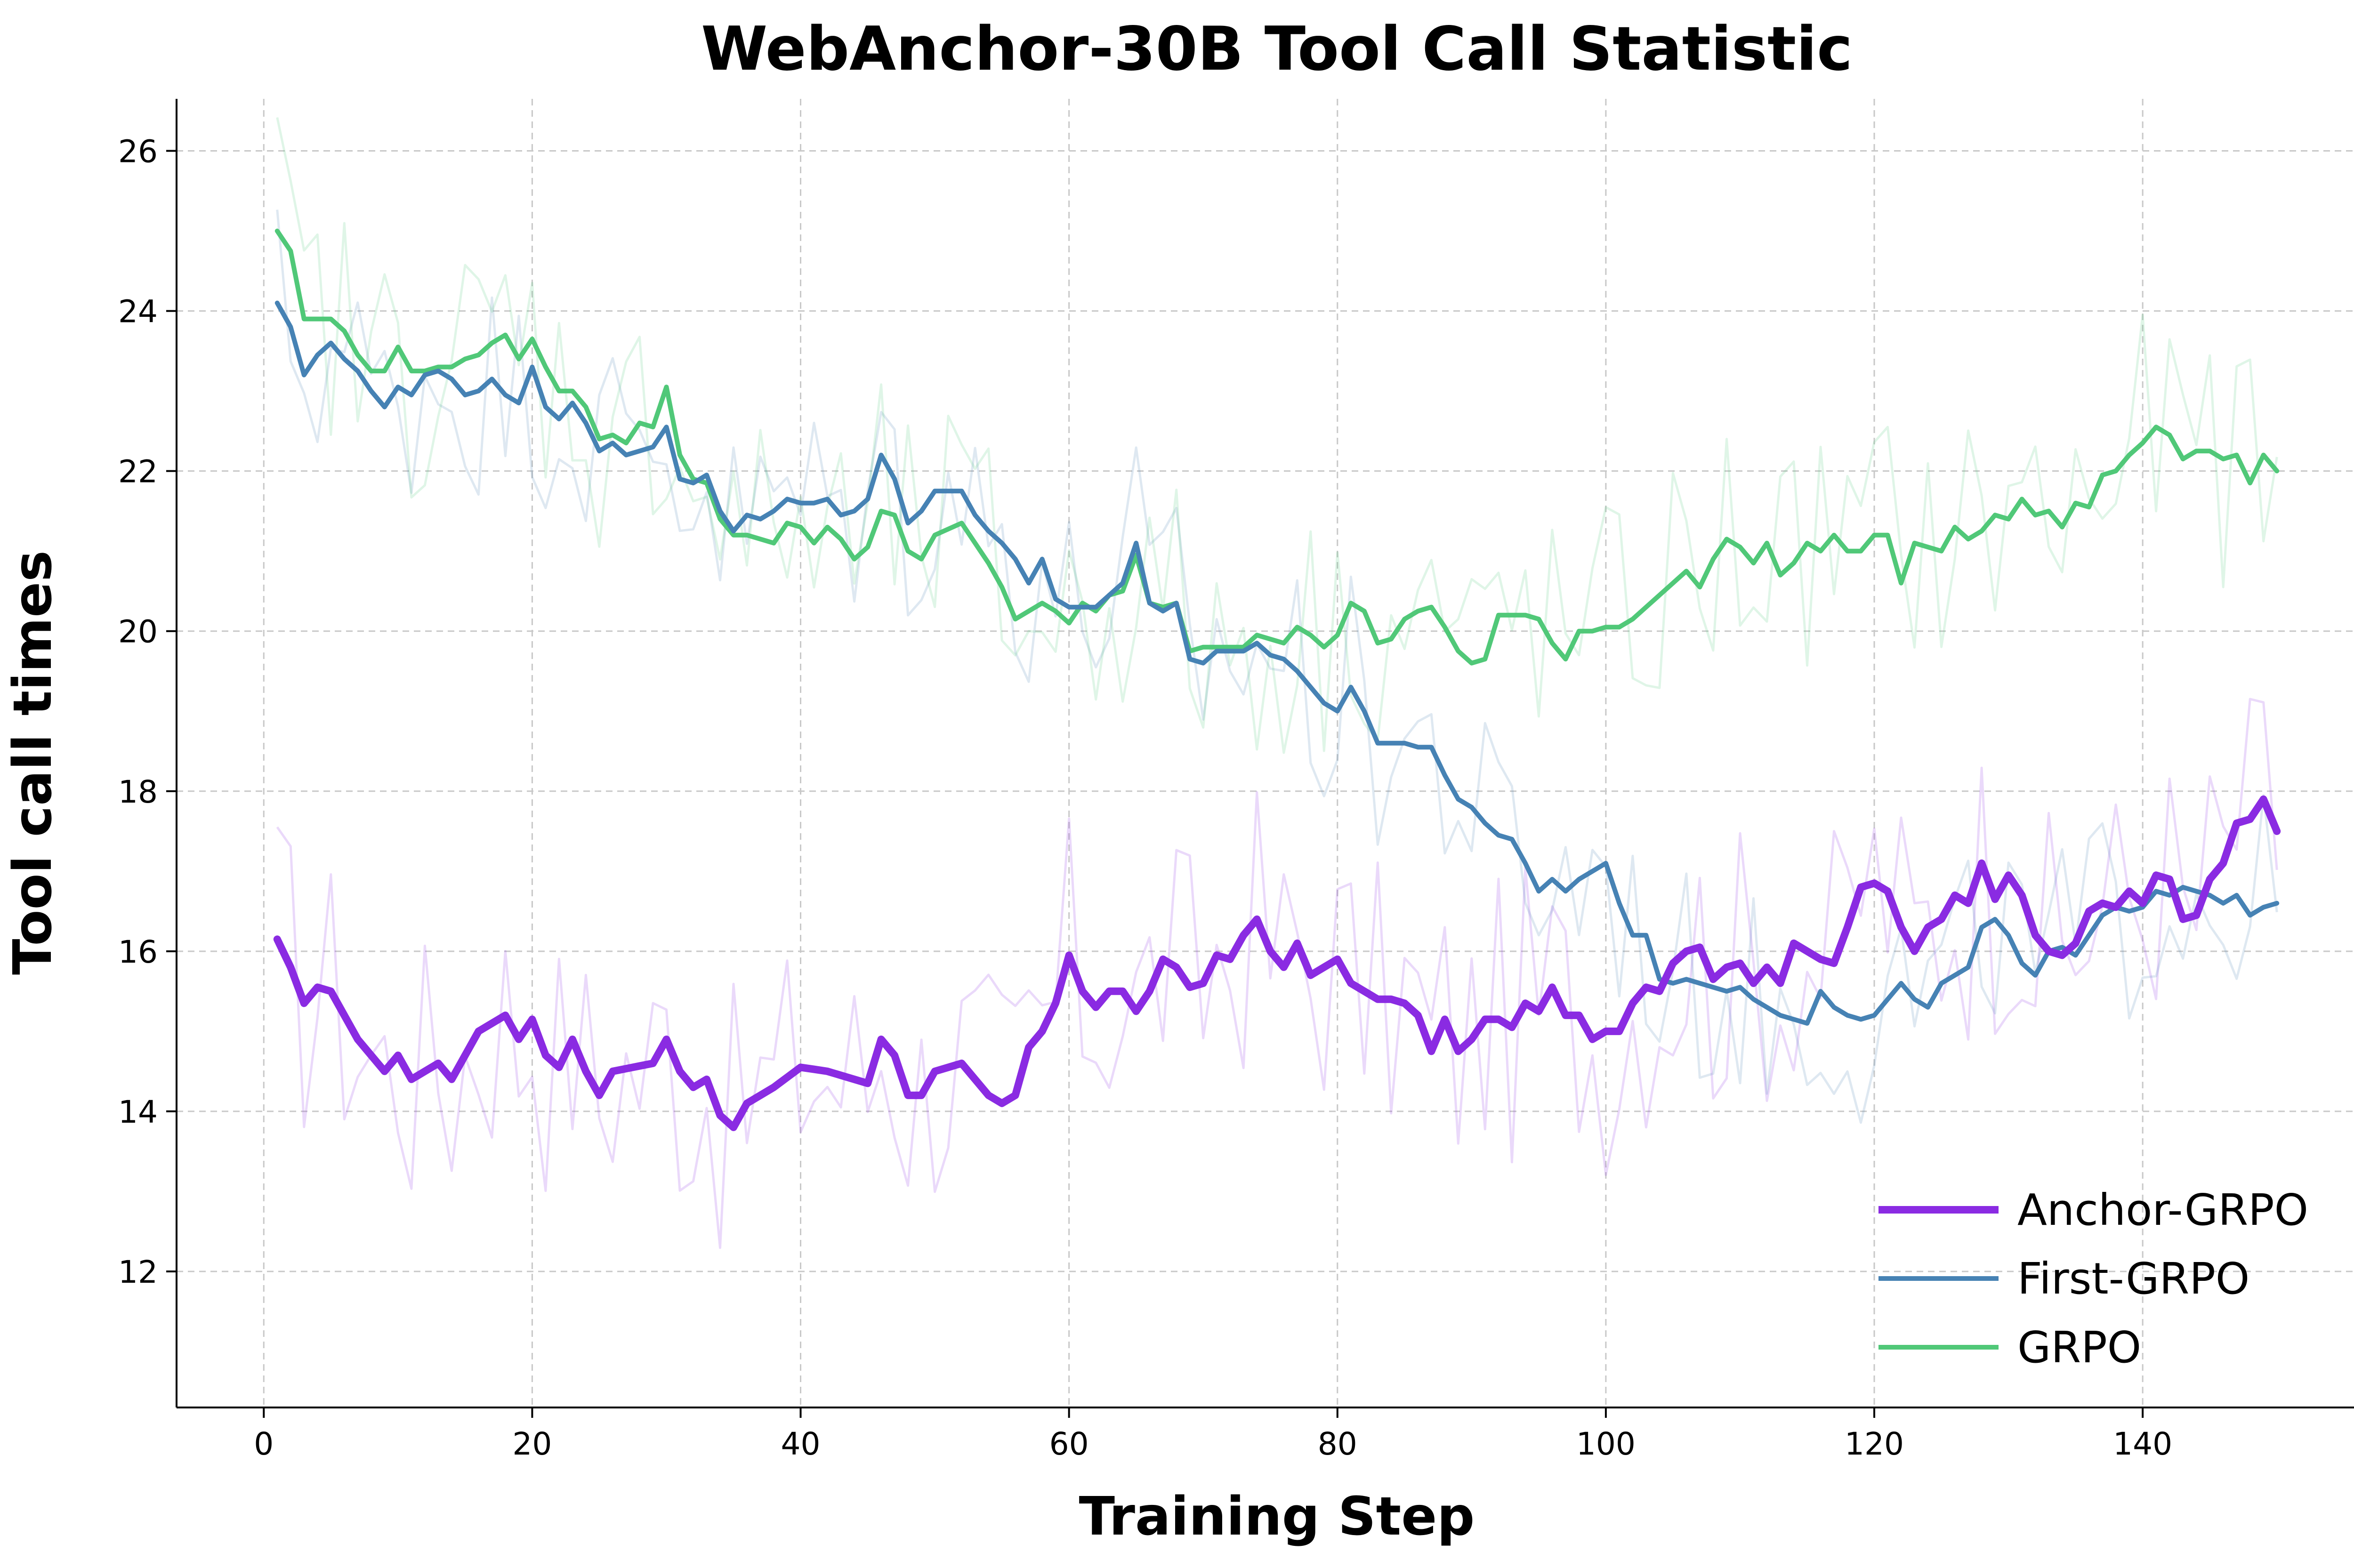 The width and height of the screenshot is (2354, 1568). Describe the element at coordinates (1874, 1444) in the screenshot. I see `x-tick-label: 120` at that location.